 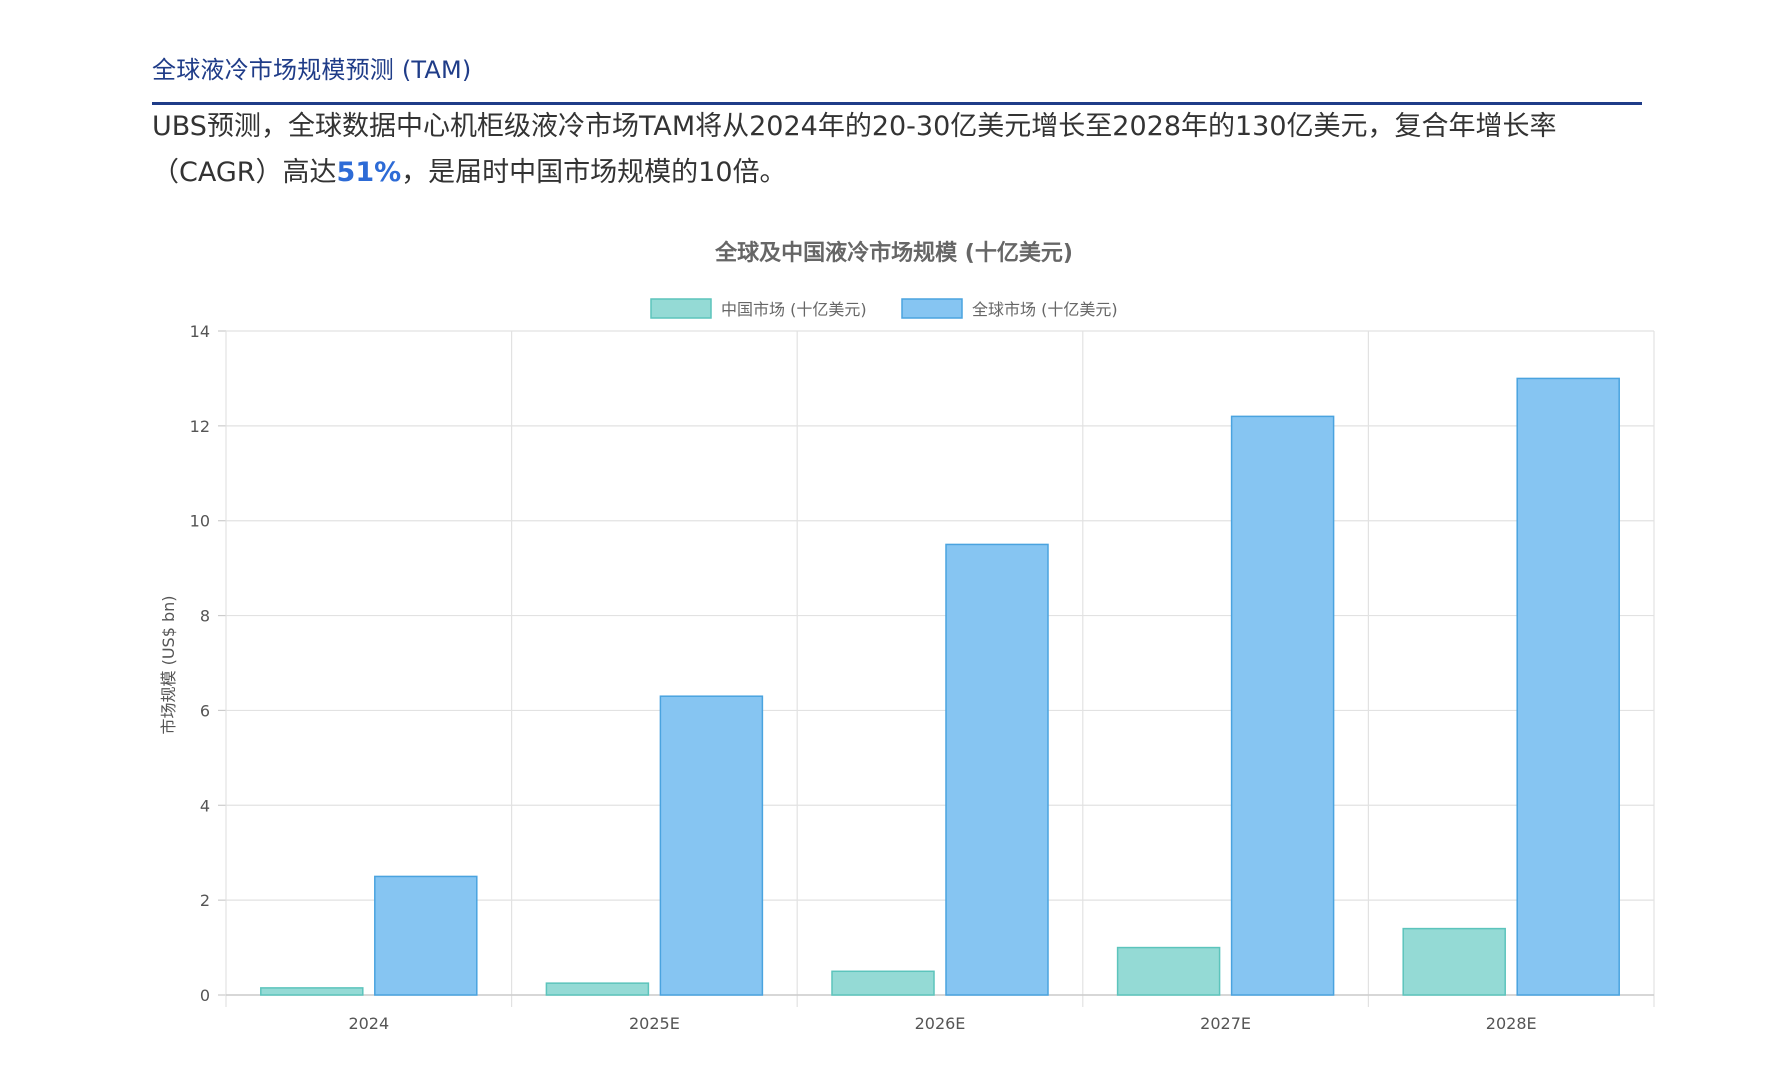 What do you see at coordinates (997, 769) in the screenshot?
I see `bar-global-2026E` at bounding box center [997, 769].